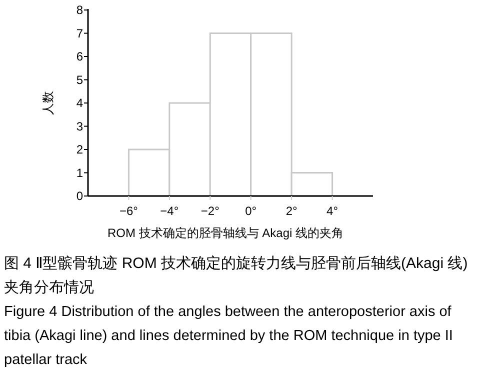 This screenshot has width=481, height=380. I want to click on caption: 图 4 Ⅱ型髌骨轨迹 ROM 技术确定的旋转力线与胫骨前后轴线(Akagi 线)夹角分布情况, so click(236, 276).